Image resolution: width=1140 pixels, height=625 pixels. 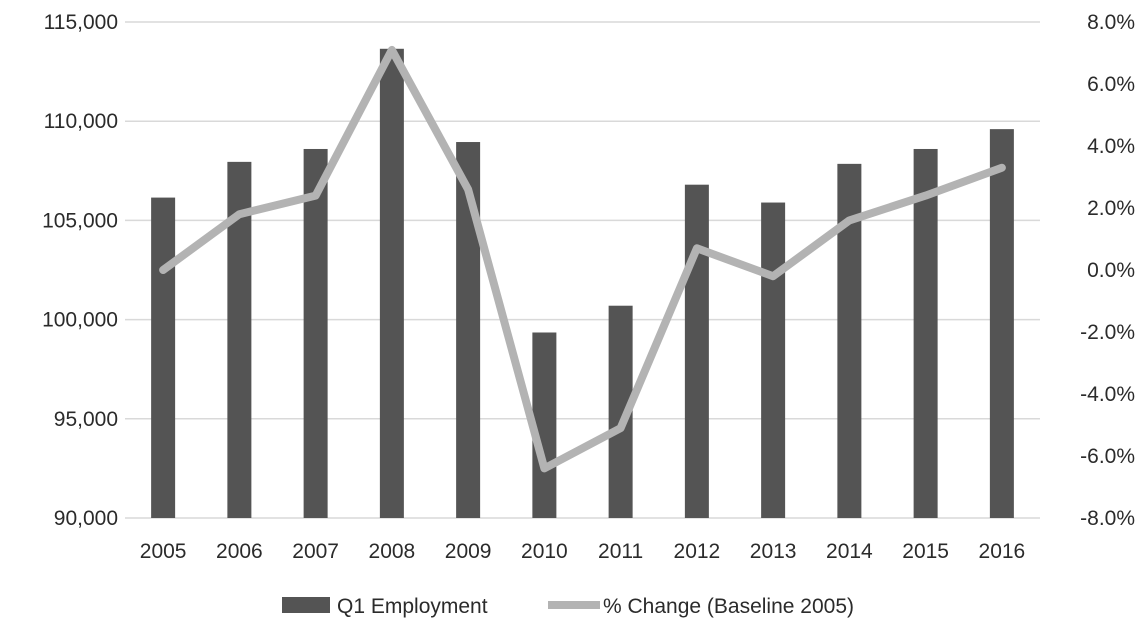 What do you see at coordinates (86, 518) in the screenshot?
I see `left-axis-tick-label: 90,000` at bounding box center [86, 518].